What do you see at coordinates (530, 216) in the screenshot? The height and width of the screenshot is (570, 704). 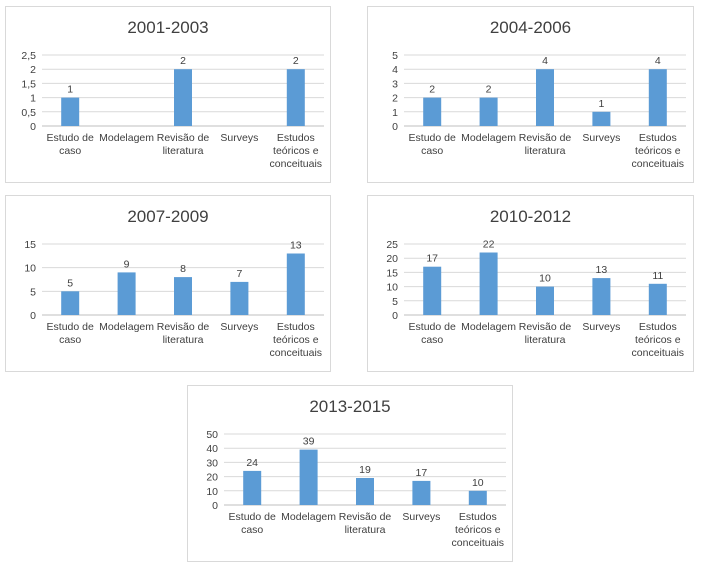 I see `chart-title: 2010-2012` at bounding box center [530, 216].